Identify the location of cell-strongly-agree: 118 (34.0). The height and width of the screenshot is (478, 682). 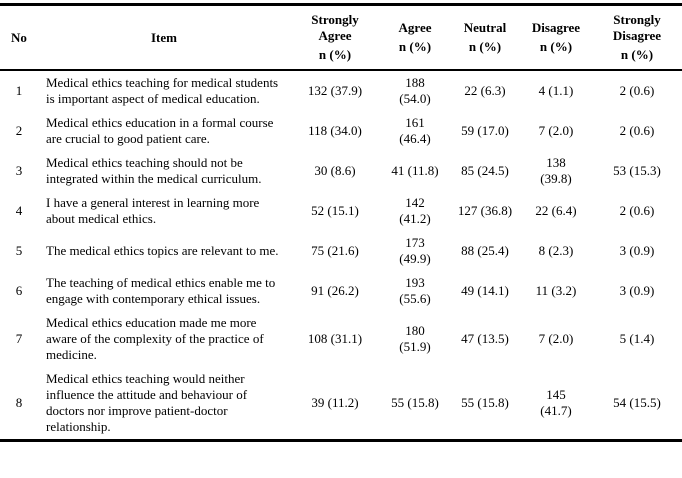
(335, 130).